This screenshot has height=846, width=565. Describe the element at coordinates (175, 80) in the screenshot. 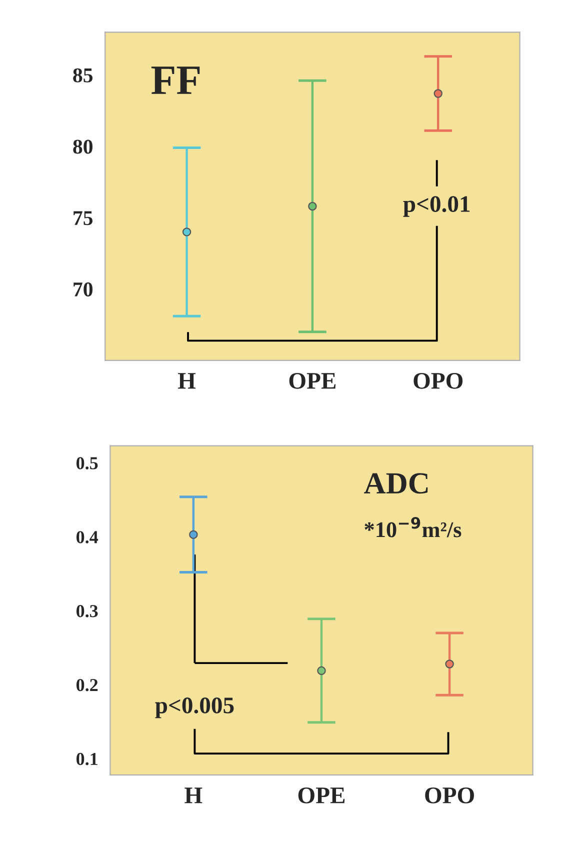

I see `text: FF` at that location.